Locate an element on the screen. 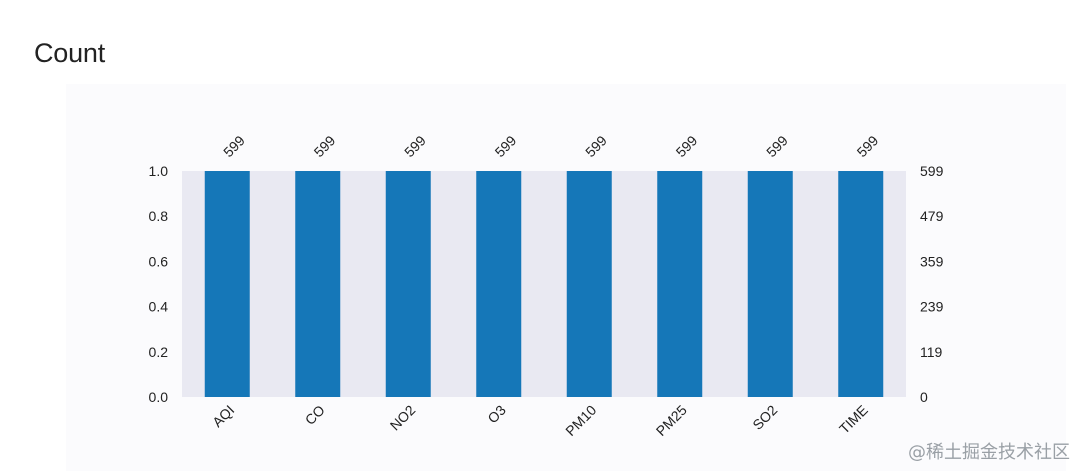 The image size is (1080, 471). y-tick-label: 0.2 is located at coordinates (159, 352).